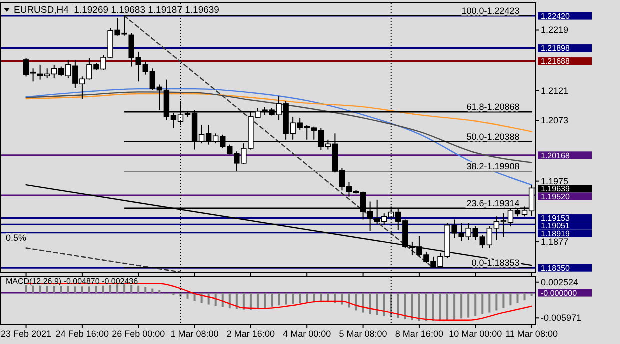  I want to click on ref-line-label: 1.22420, so click(555, 16).